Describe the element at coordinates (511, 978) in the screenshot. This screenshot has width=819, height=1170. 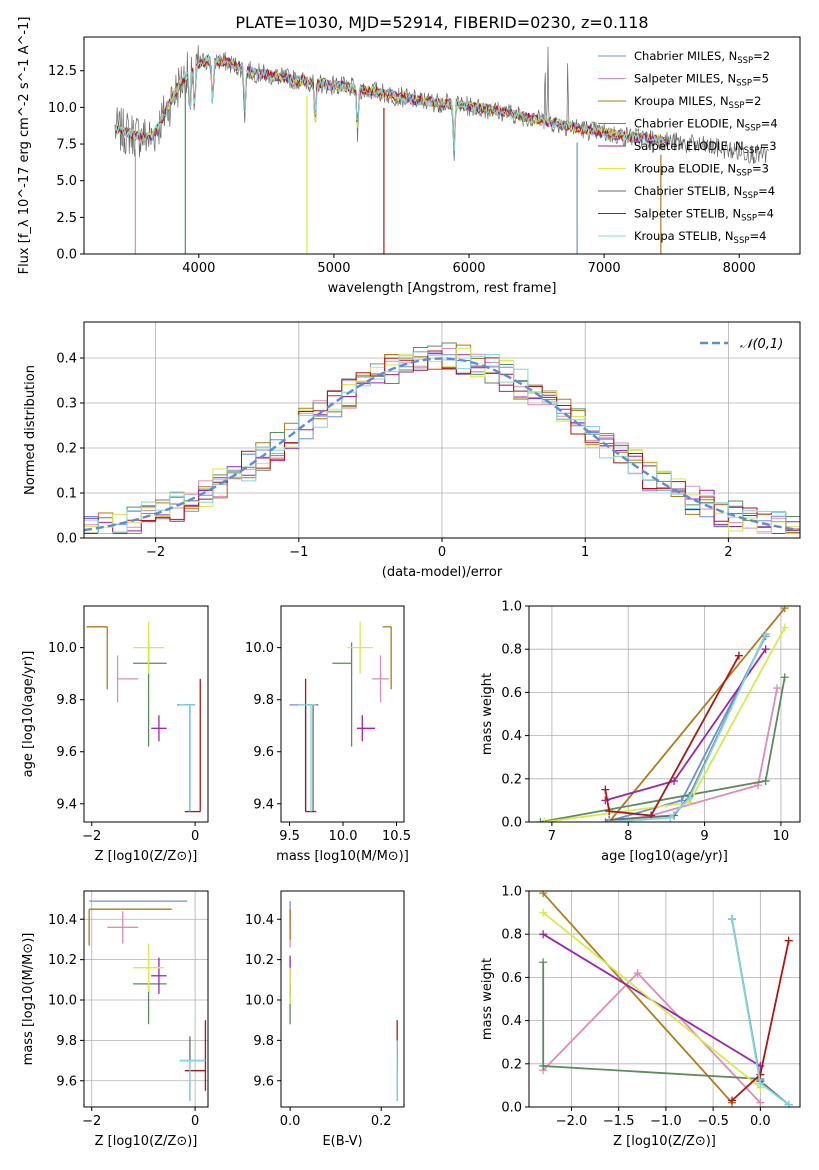
I see `y-tick-label: 0.6` at that location.